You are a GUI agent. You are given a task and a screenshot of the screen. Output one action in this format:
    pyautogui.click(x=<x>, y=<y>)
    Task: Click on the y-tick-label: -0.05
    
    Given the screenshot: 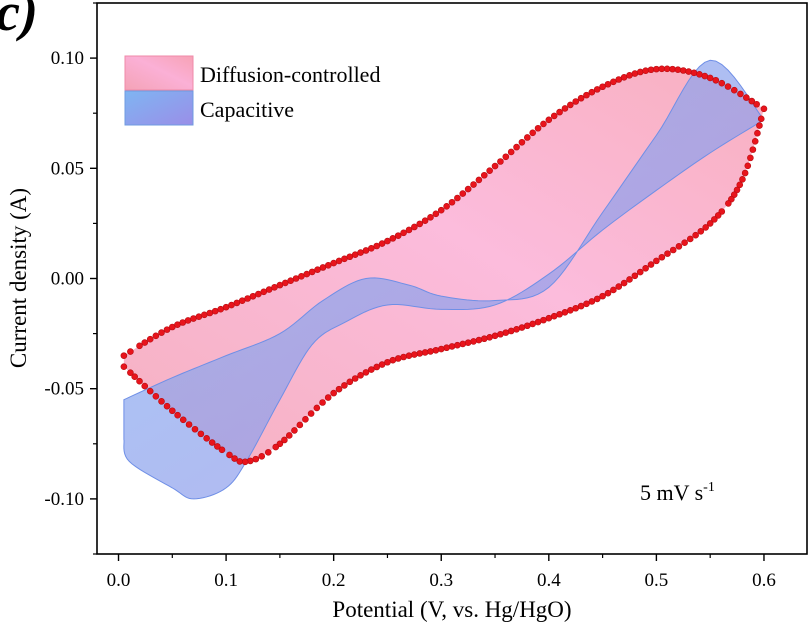 What is the action you would take?
    pyautogui.click(x=64, y=389)
    